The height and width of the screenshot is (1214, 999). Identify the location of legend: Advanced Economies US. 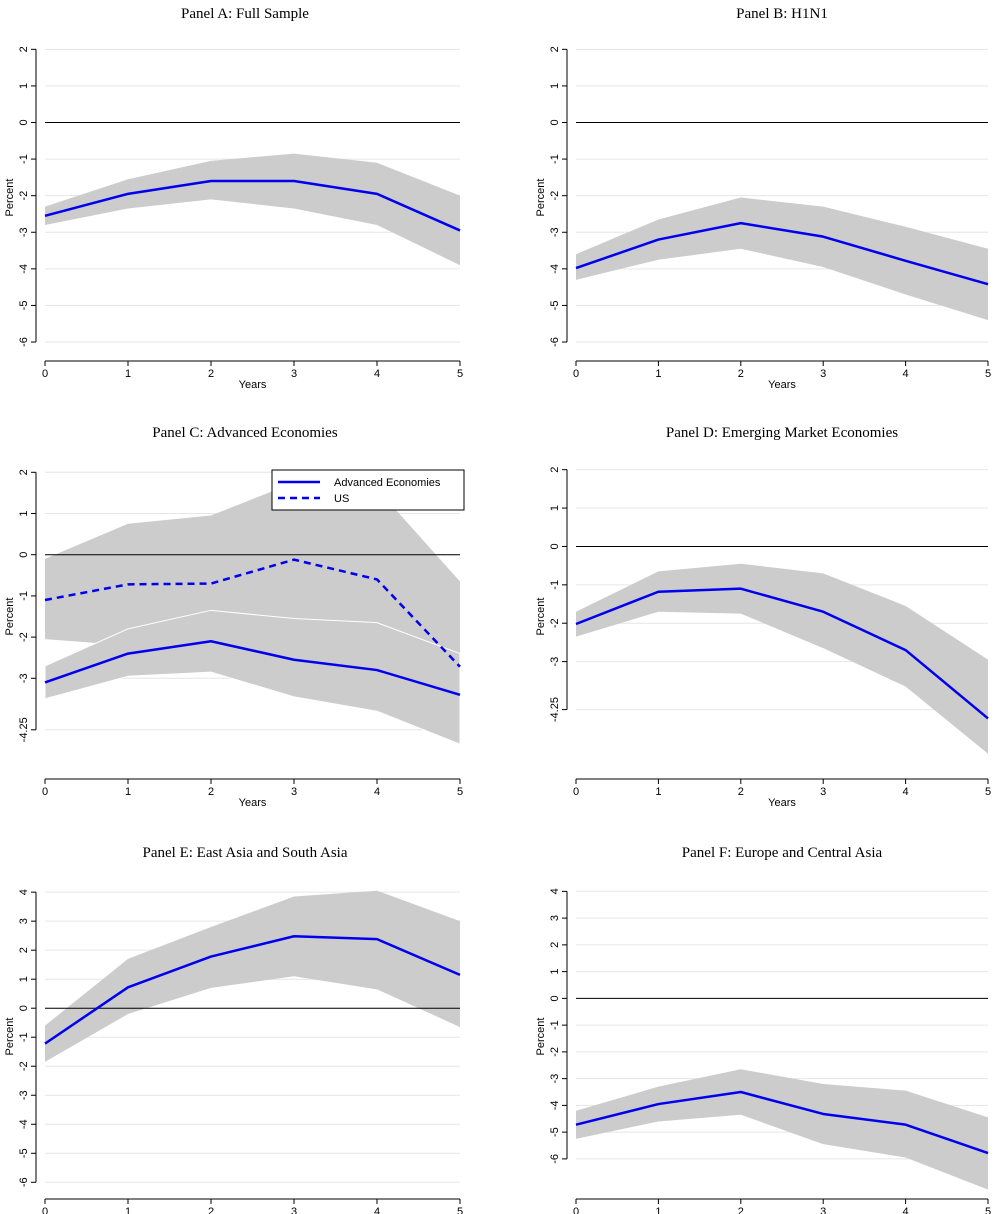
(368, 490).